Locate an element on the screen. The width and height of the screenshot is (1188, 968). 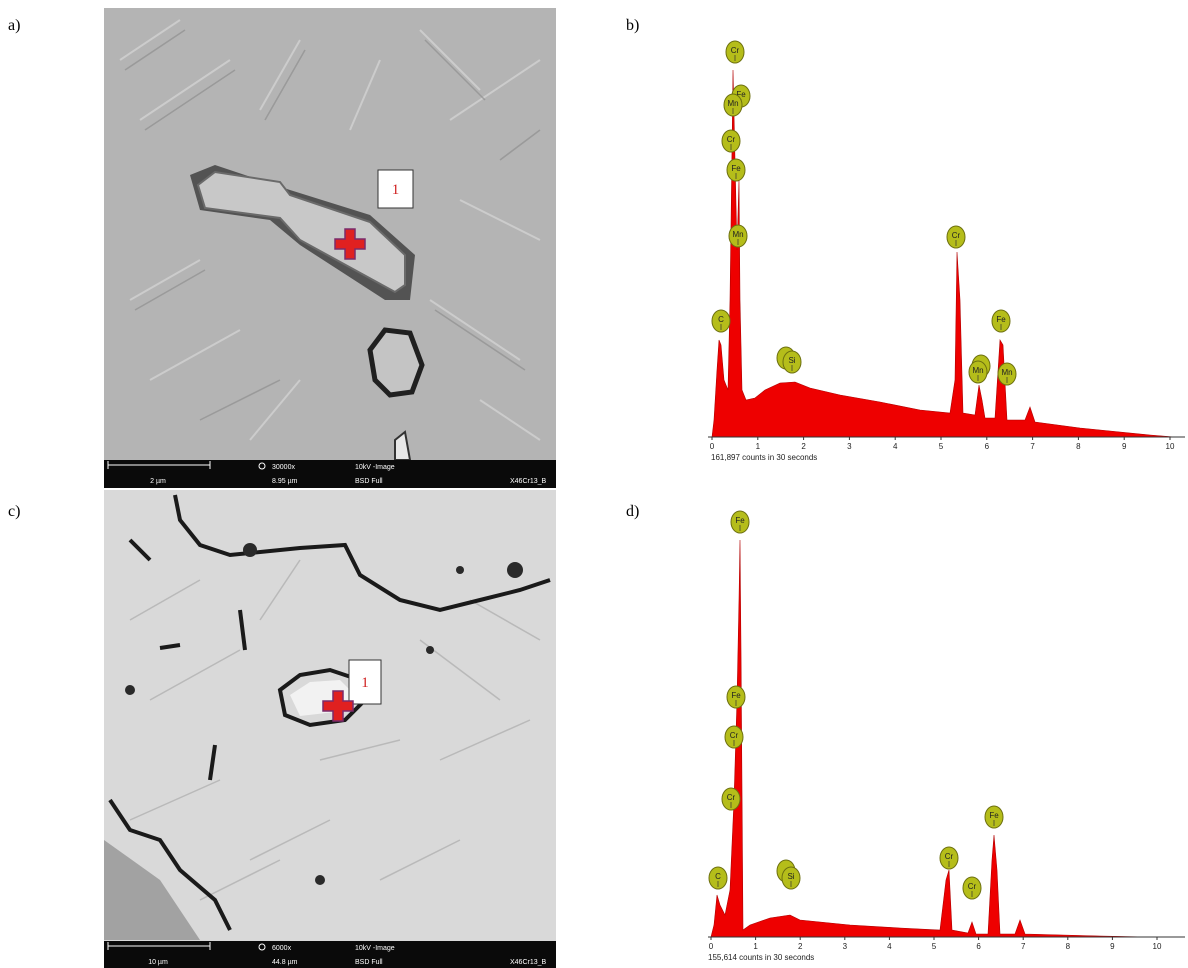
spectrum is located at coordinates (943, 253).